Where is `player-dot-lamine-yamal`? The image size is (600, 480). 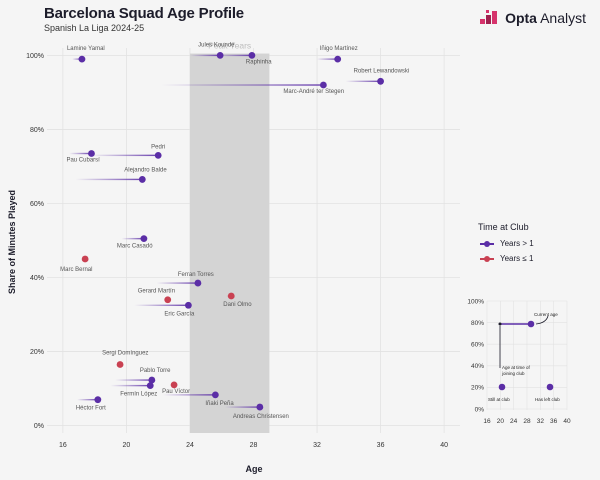
player-dot-lamine-yamal is located at coordinates (82, 59).